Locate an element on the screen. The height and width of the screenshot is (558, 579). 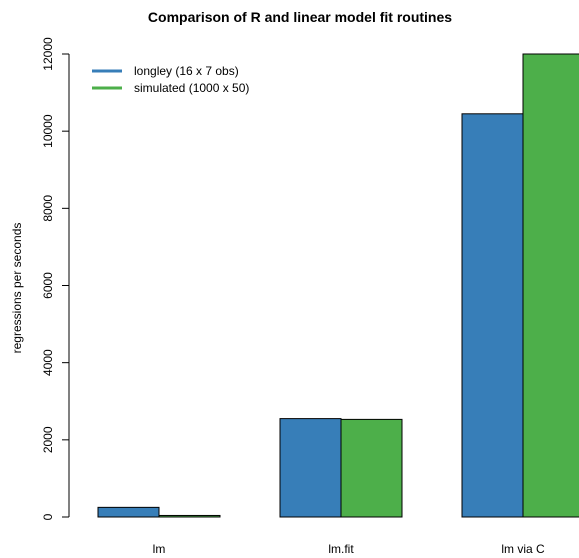
x-axis-labels: lm lm.fit lm via C is located at coordinates (349, 549).